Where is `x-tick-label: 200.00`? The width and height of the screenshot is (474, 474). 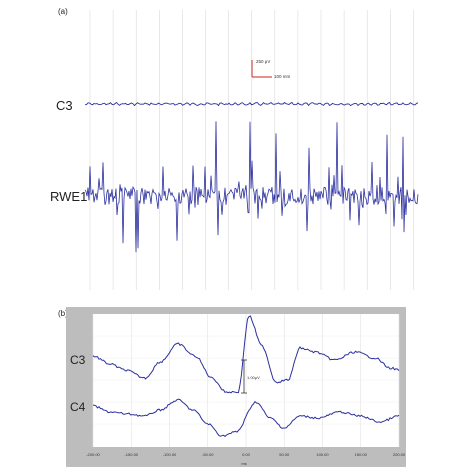 x-tick-label: 200.00 is located at coordinates (399, 454).